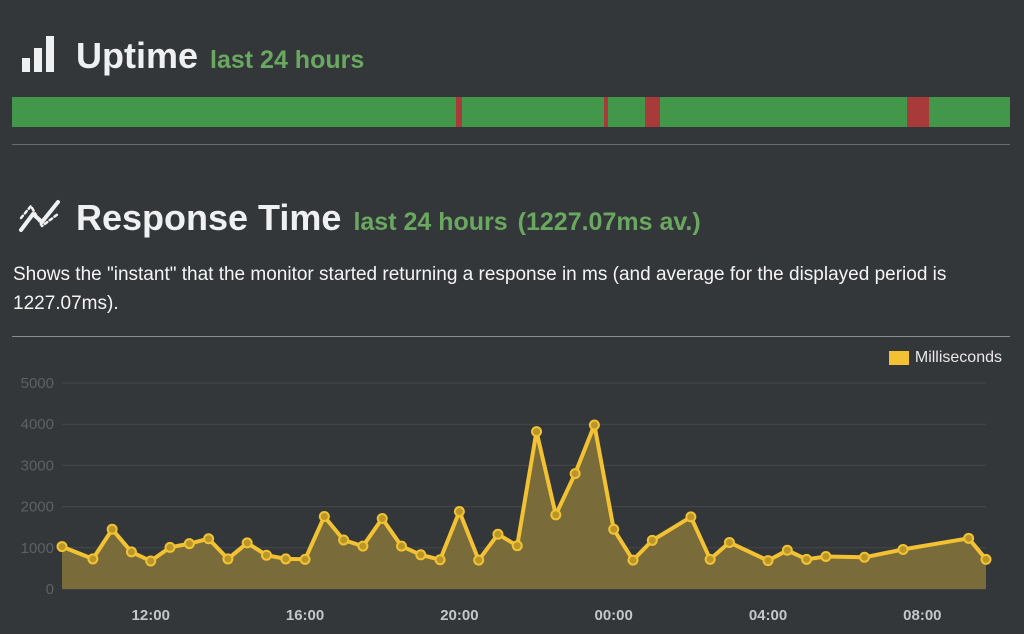 This screenshot has width=1024, height=634. I want to click on line-chart-icon, so click(39, 216).